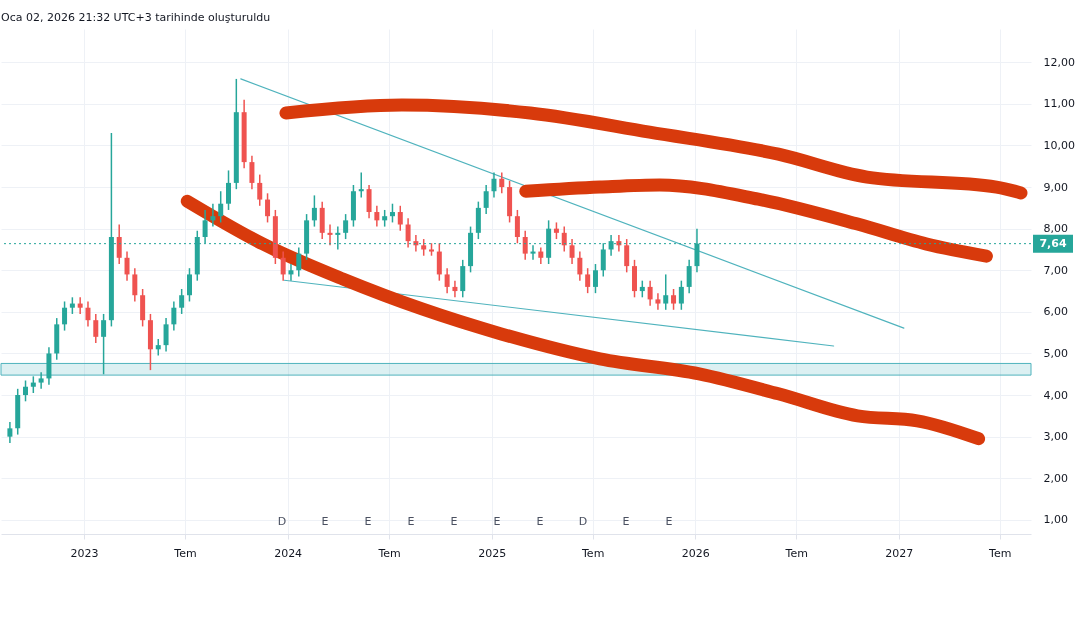 The width and height of the screenshot is (1080, 630). Describe the element at coordinates (136, 17) in the screenshot. I see `text: Oca 02, 2026 21:32 UTC+3 tarihinde oluşturuldu` at that location.